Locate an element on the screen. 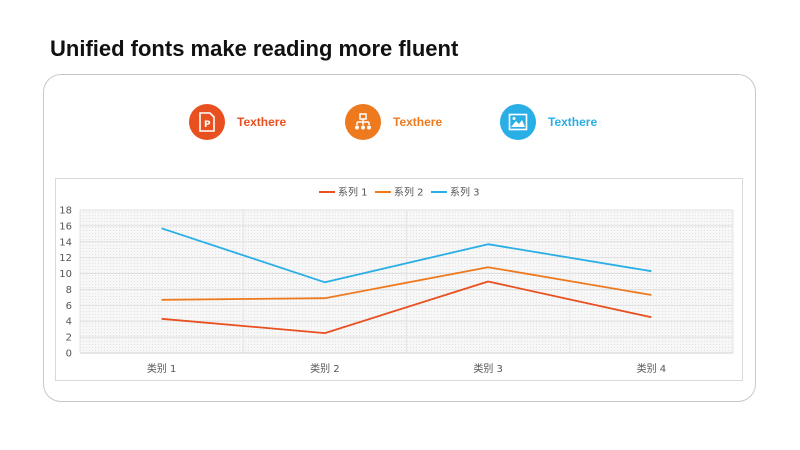 The width and height of the screenshot is (800, 450). picture-icon is located at coordinates (518, 122).